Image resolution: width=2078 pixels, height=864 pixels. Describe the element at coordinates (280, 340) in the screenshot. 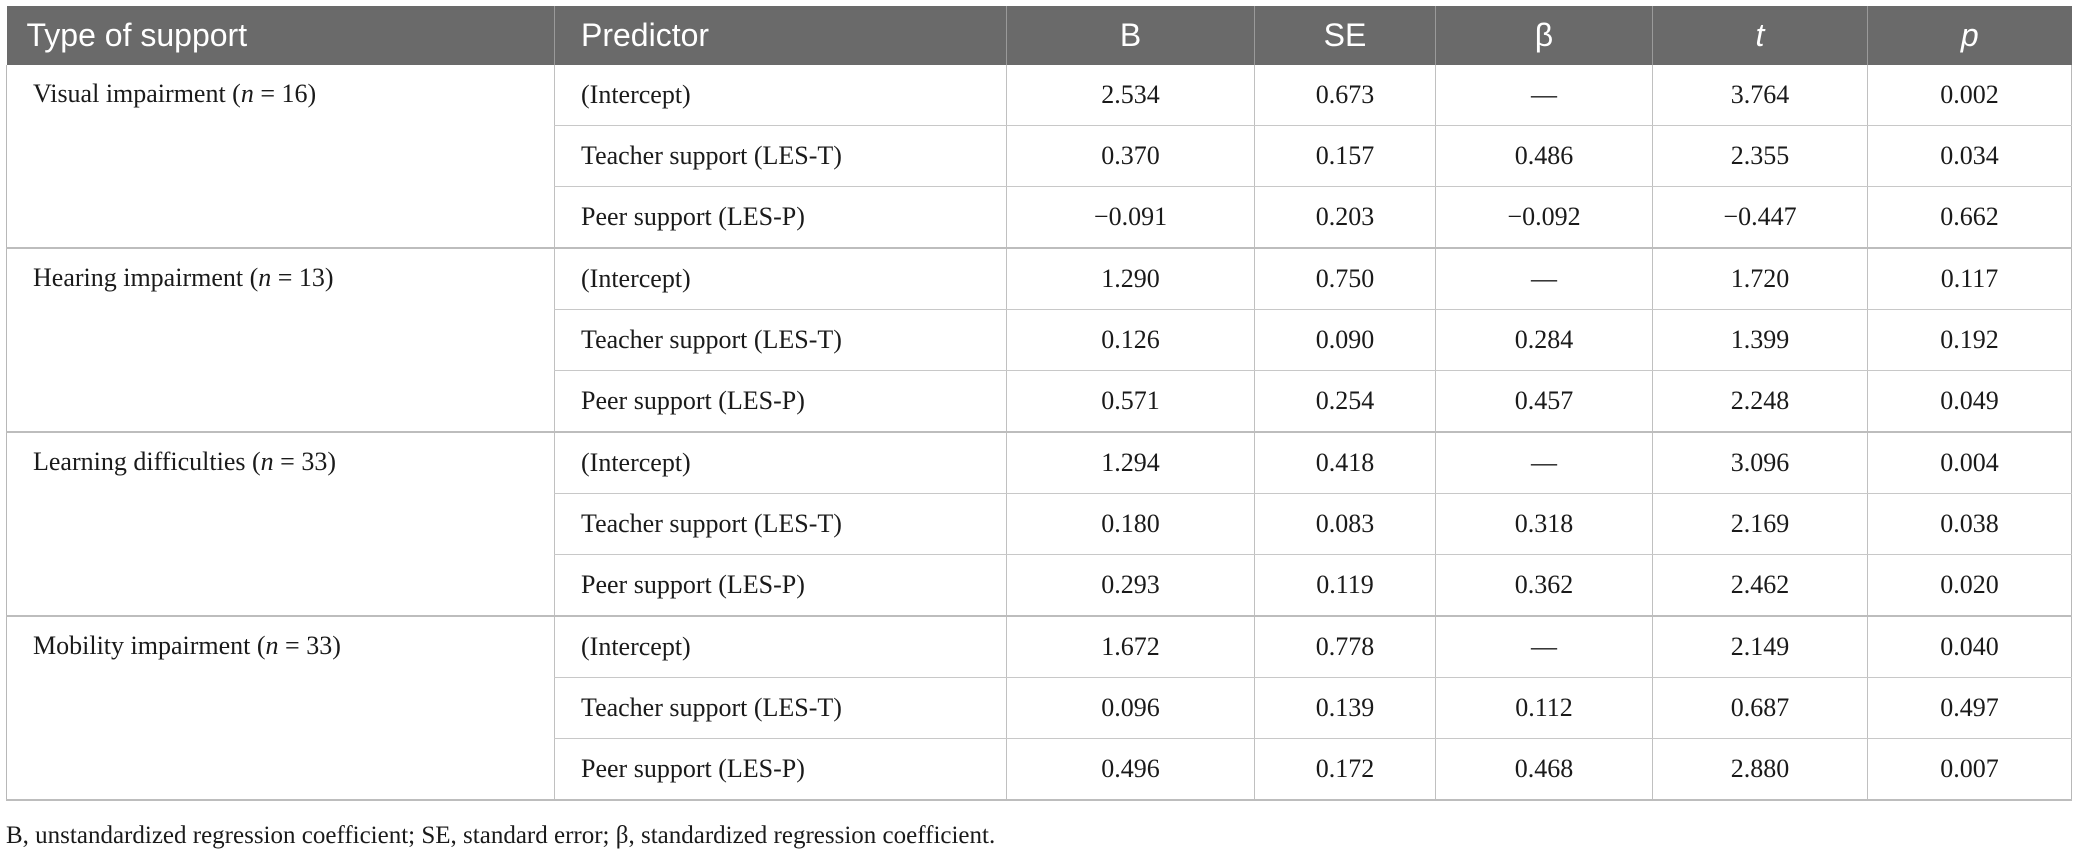

I see `support-type-label: Hearing impairment (n = 13)` at that location.